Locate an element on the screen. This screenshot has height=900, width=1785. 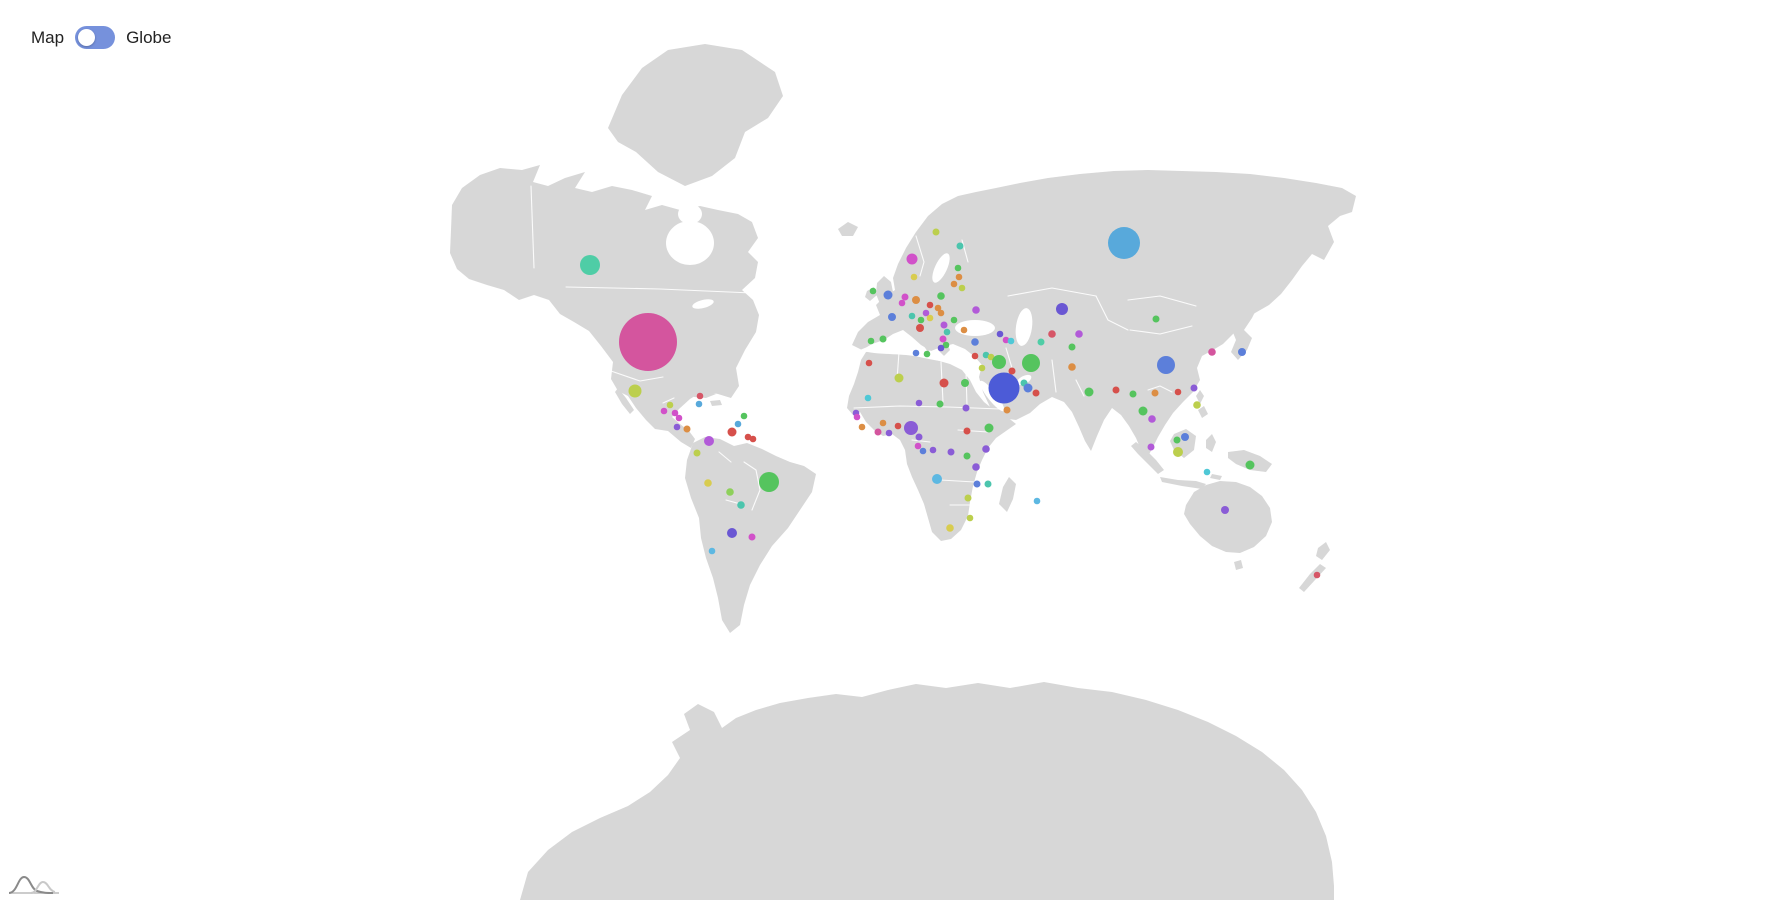
bubble-oman is located at coordinates (1036, 393).